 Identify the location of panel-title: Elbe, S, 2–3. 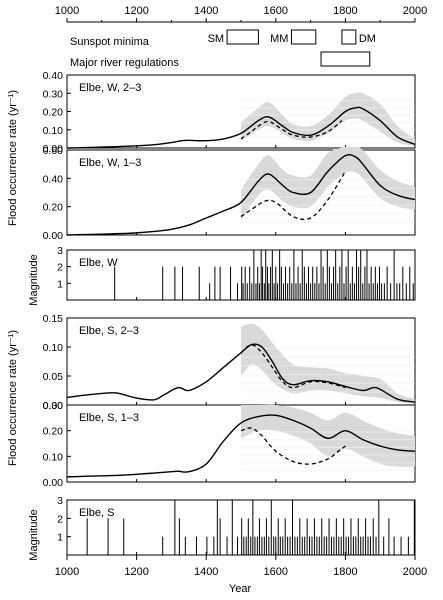
(109, 331).